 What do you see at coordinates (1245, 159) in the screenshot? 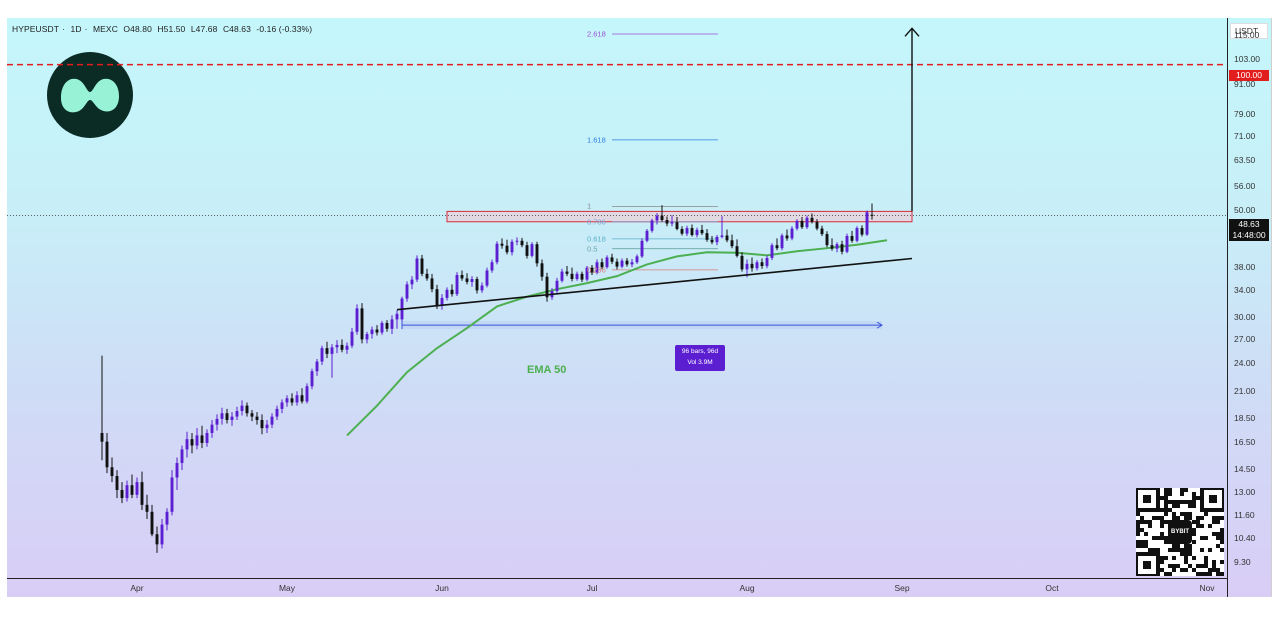
I see `price-tick: 63.50` at bounding box center [1245, 159].